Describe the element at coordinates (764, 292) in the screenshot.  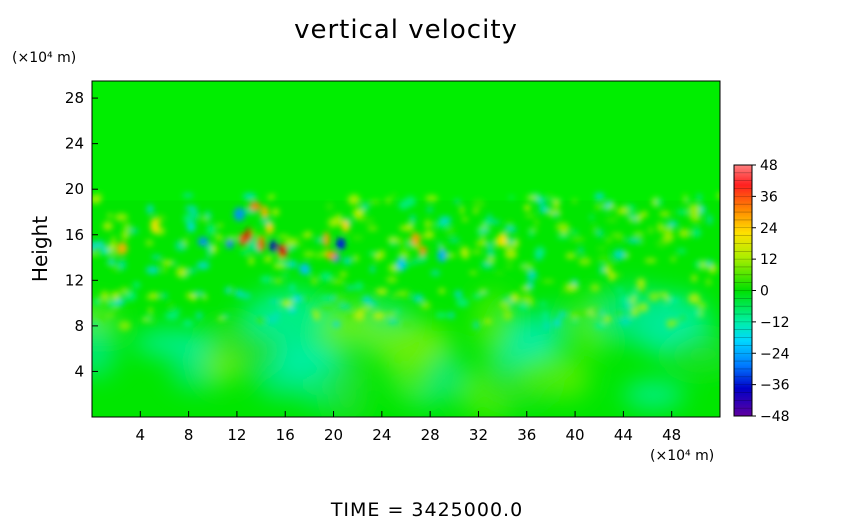
I see `colorbar-tick-label: 0` at that location.